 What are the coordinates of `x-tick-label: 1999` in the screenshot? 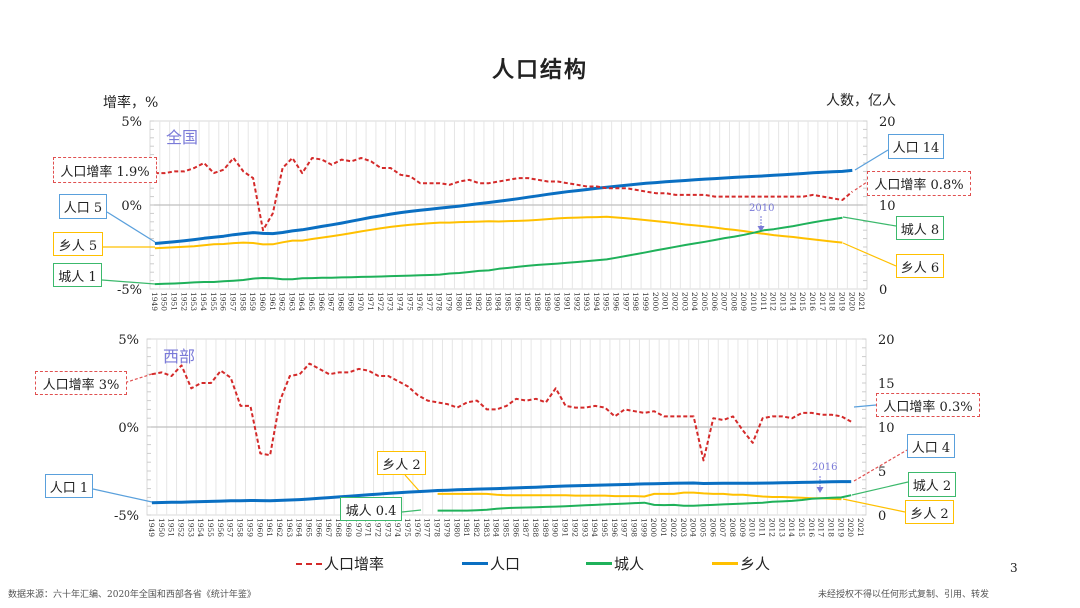 It's located at (643, 527).